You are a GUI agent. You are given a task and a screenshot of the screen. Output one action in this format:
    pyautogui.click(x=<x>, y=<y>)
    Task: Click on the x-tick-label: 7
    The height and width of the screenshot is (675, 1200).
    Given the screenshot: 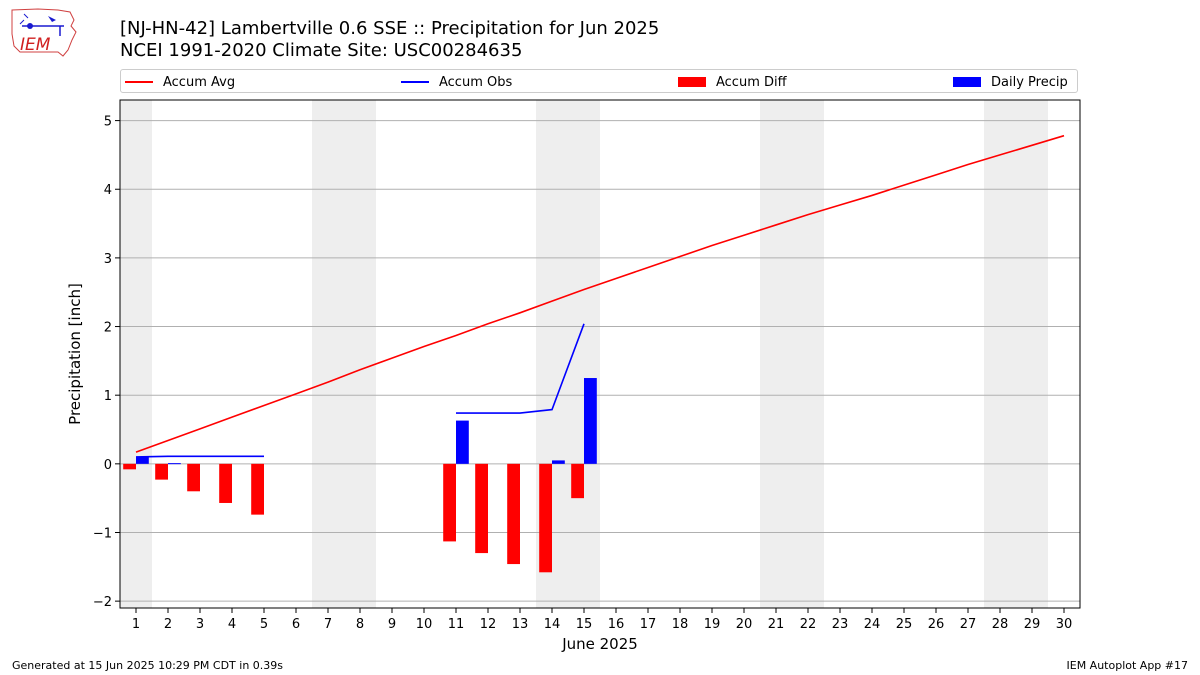 What is the action you would take?
    pyautogui.click(x=328, y=624)
    